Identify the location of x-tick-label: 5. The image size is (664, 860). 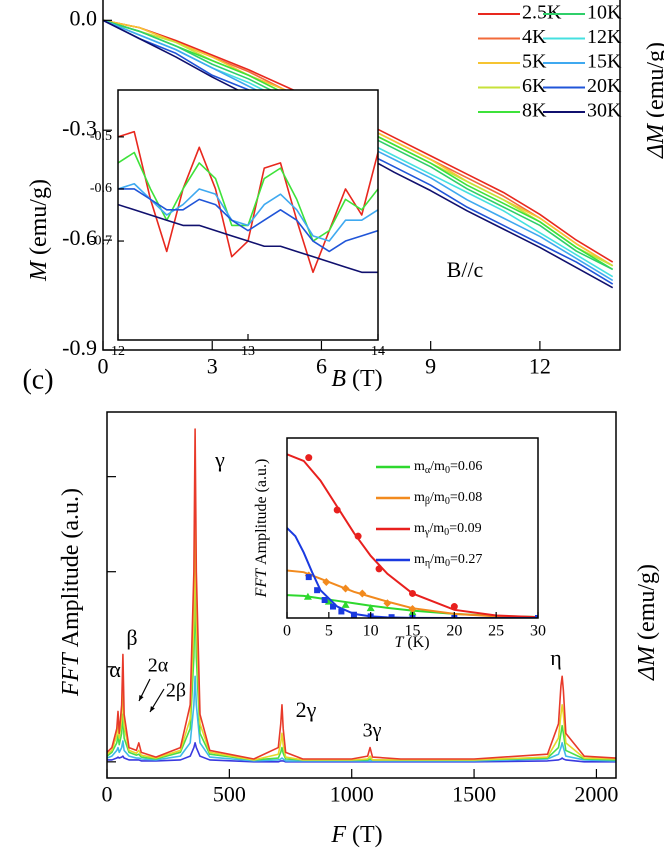
(329, 630).